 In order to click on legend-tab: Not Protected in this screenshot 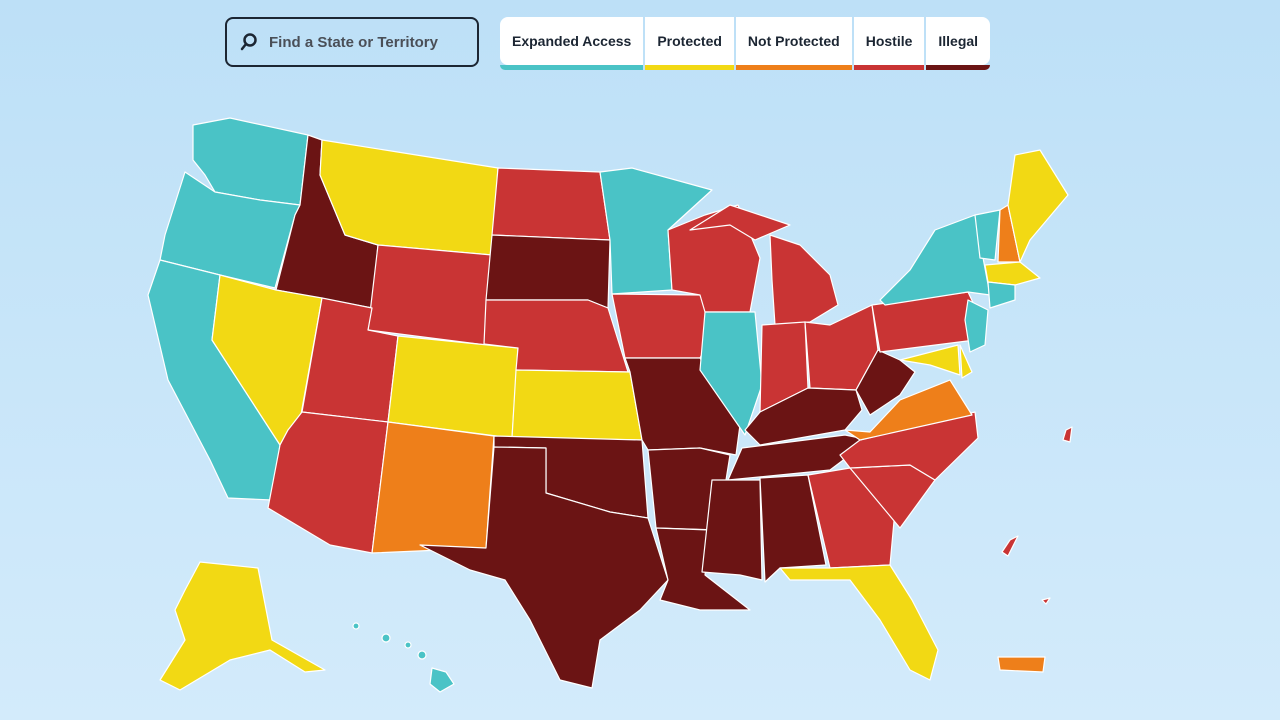, I will do `click(793, 43)`.